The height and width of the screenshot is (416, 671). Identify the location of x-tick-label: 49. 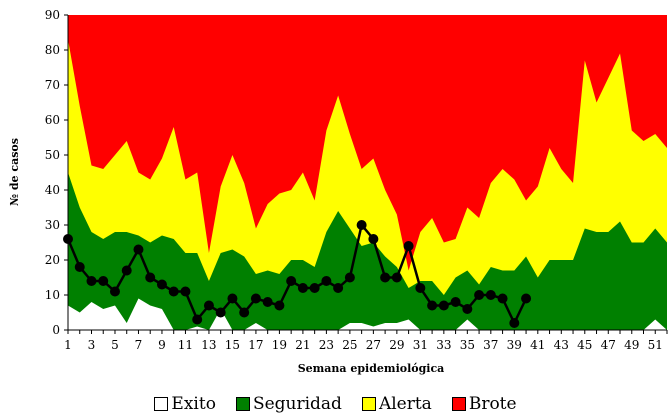
(631, 345).